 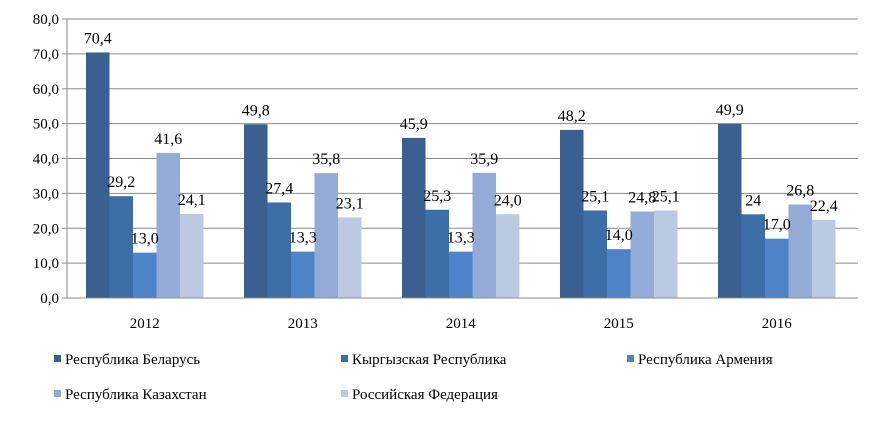 I want to click on x-tick-label: 2012, so click(x=145, y=324).